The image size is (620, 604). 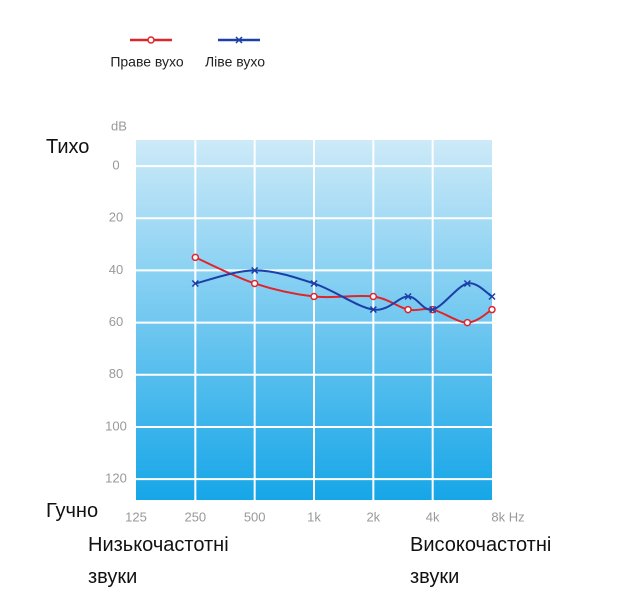 What do you see at coordinates (116, 269) in the screenshot?
I see `y-tick-label: 40` at bounding box center [116, 269].